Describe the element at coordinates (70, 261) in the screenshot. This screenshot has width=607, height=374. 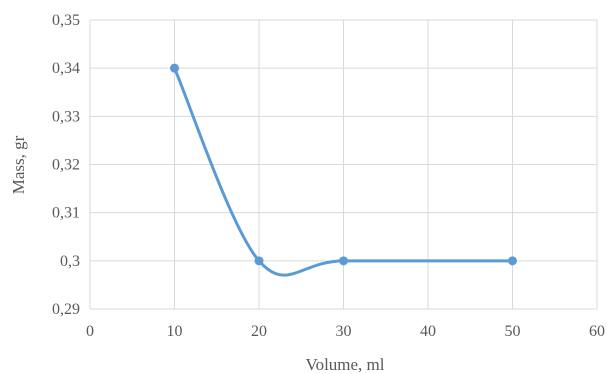
I see `y-tick-label: 0,3` at that location.